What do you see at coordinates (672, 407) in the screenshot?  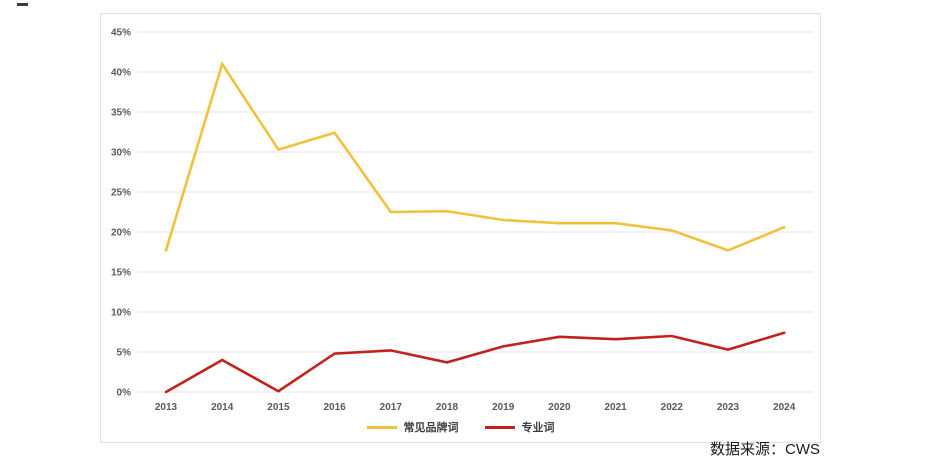 I see `x-axis-tick-label: 2022` at bounding box center [672, 407].